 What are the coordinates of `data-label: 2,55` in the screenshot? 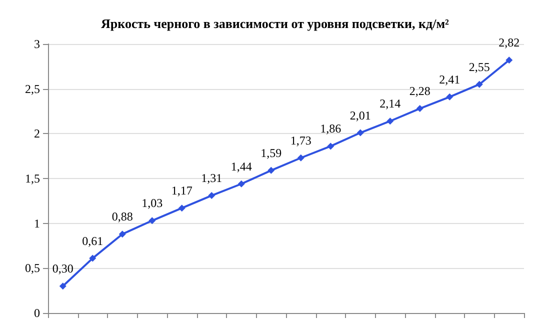 It's located at (479, 67).